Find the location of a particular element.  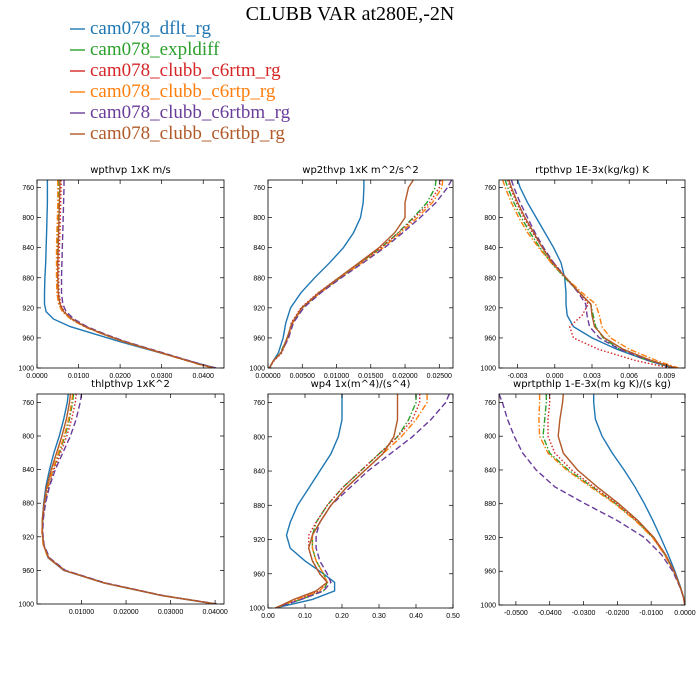

x-tick-label: -0.003 is located at coordinates (518, 376).